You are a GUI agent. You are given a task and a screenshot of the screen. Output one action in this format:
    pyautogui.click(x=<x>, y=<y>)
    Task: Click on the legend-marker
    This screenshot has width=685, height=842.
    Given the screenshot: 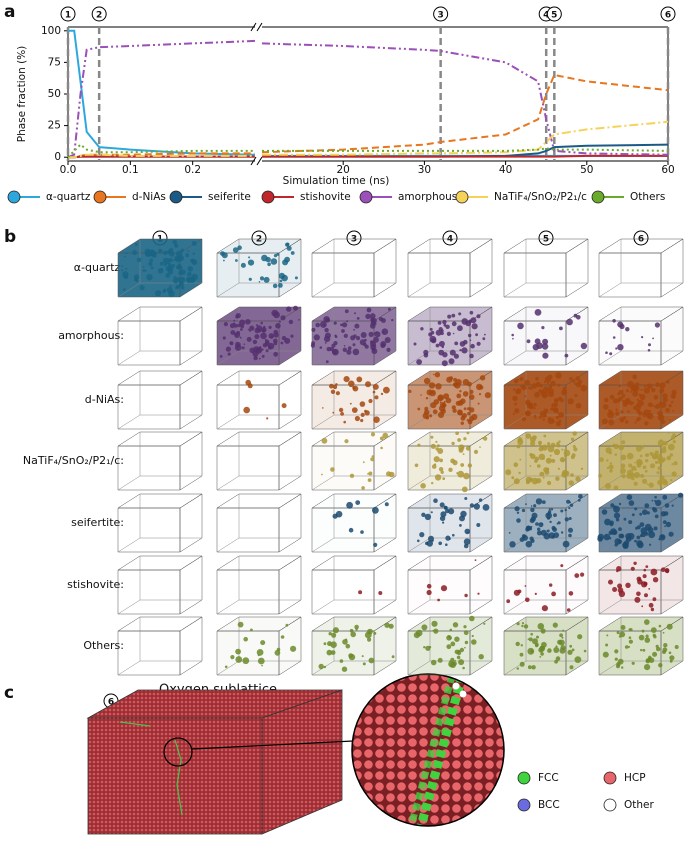 What is the action you would take?
    pyautogui.click(x=524, y=778)
    